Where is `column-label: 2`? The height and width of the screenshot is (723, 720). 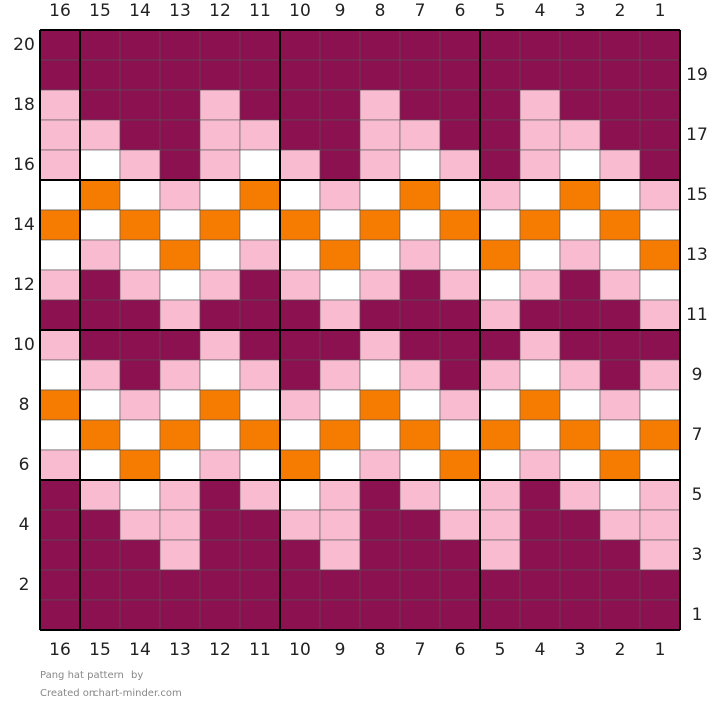 column-label: 2 is located at coordinates (620, 650).